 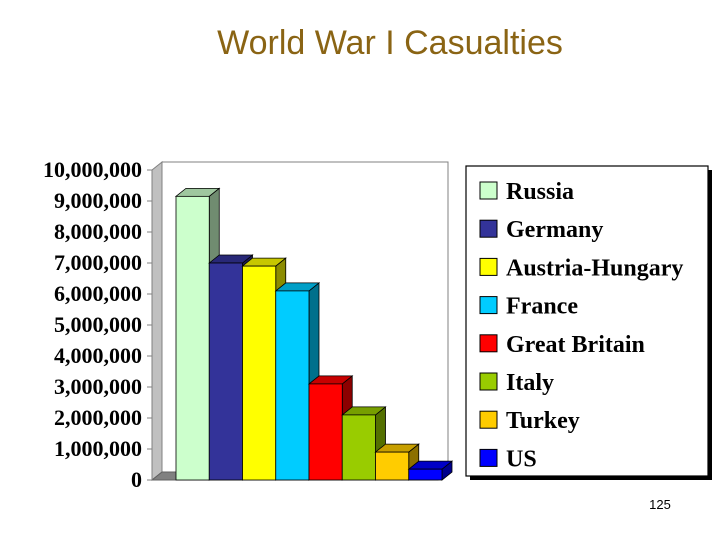 I want to click on y-tick-label: 8,000,000, so click(x=98, y=231).